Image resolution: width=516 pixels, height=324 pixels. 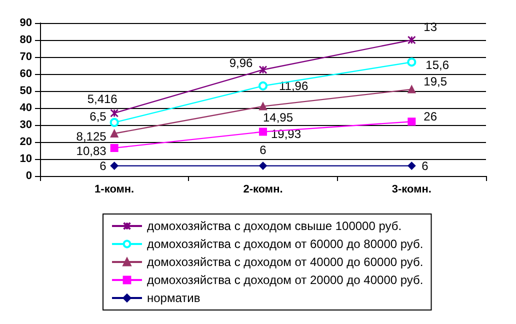 I want to click on annotation: 8,125, so click(x=91, y=137).